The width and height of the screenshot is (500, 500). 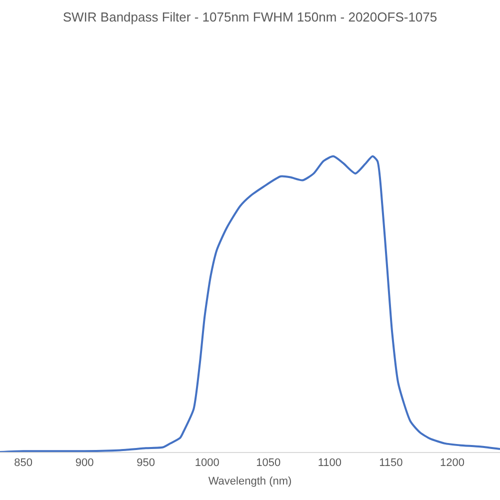 What do you see at coordinates (207, 463) in the screenshot?
I see `x-tick-label: 1000` at bounding box center [207, 463].